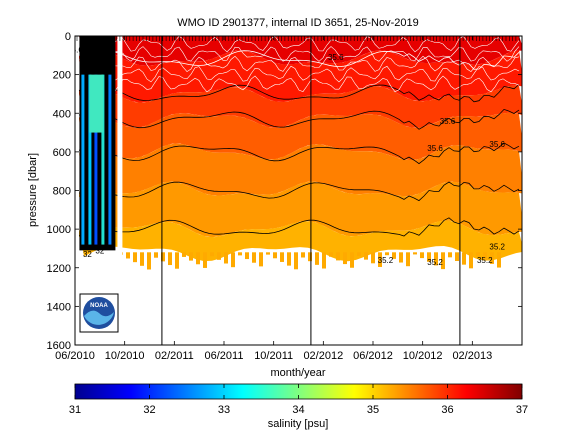 The width and height of the screenshot is (576, 432). I want to click on x-tick-label: 02/2011, so click(174, 356).